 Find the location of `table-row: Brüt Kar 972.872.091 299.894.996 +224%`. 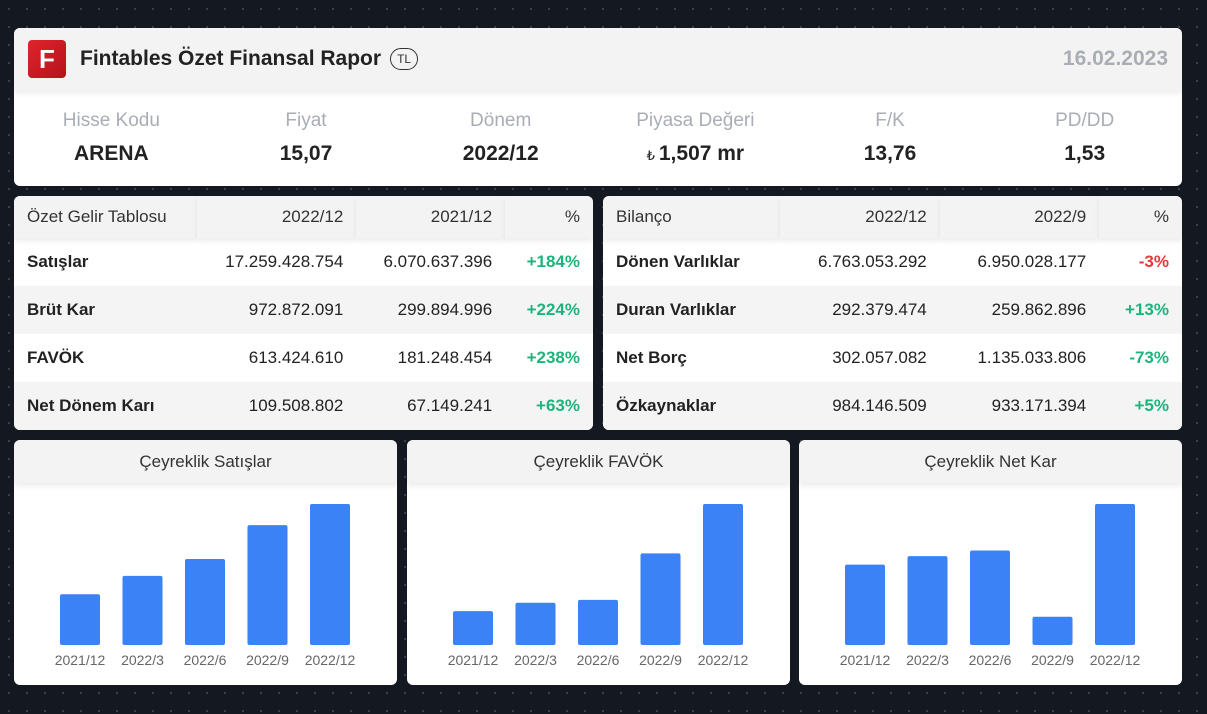

table-row: Brüt Kar 972.872.091 299.894.996 +224% is located at coordinates (303, 310).